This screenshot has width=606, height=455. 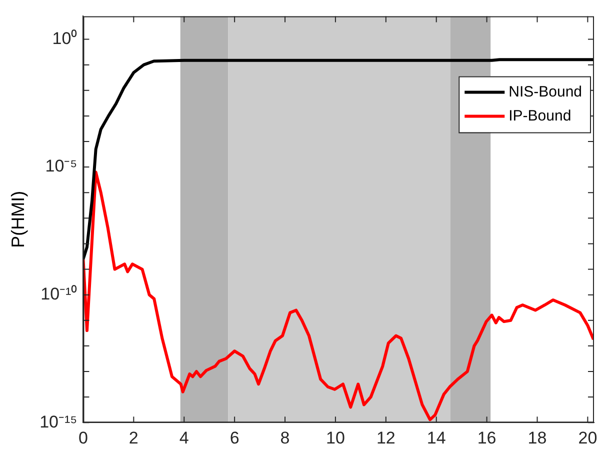 What do you see at coordinates (65, 38) in the screenshot?
I see `y-tick-label: 10⁰` at bounding box center [65, 38].